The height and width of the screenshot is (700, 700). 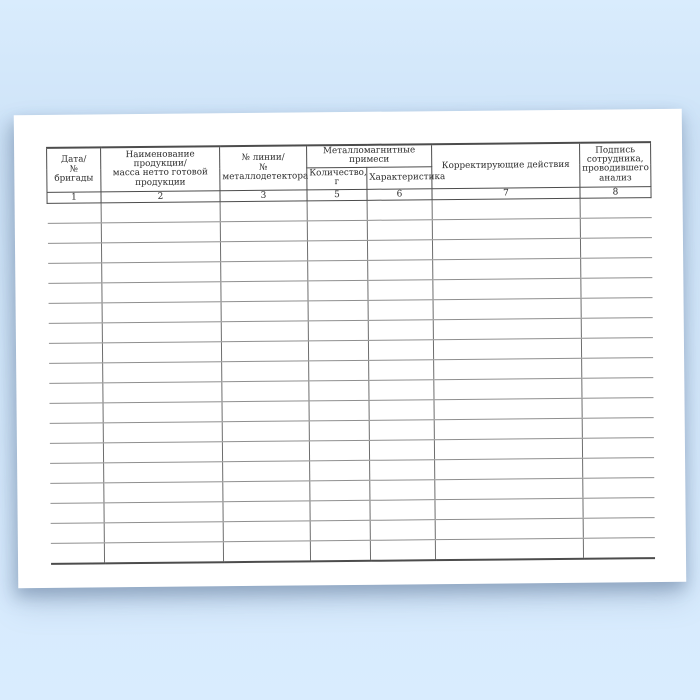 I want to click on column-header-6: Корректирующие действия, so click(x=505, y=165).